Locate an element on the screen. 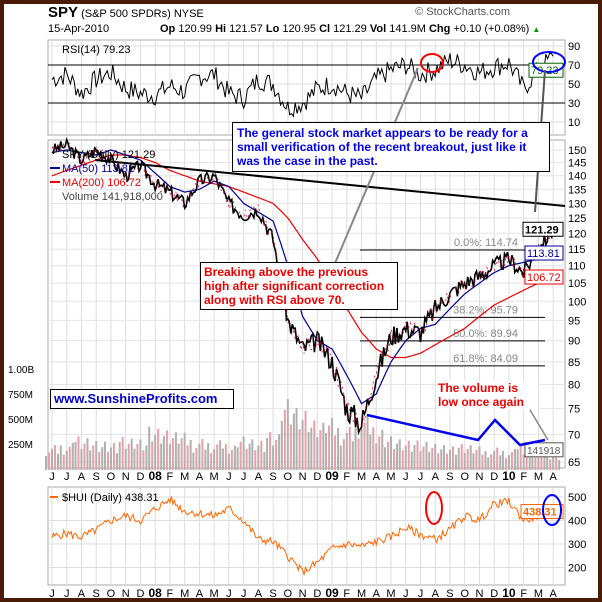  price-last-value-box is located at coordinates (543, 229).